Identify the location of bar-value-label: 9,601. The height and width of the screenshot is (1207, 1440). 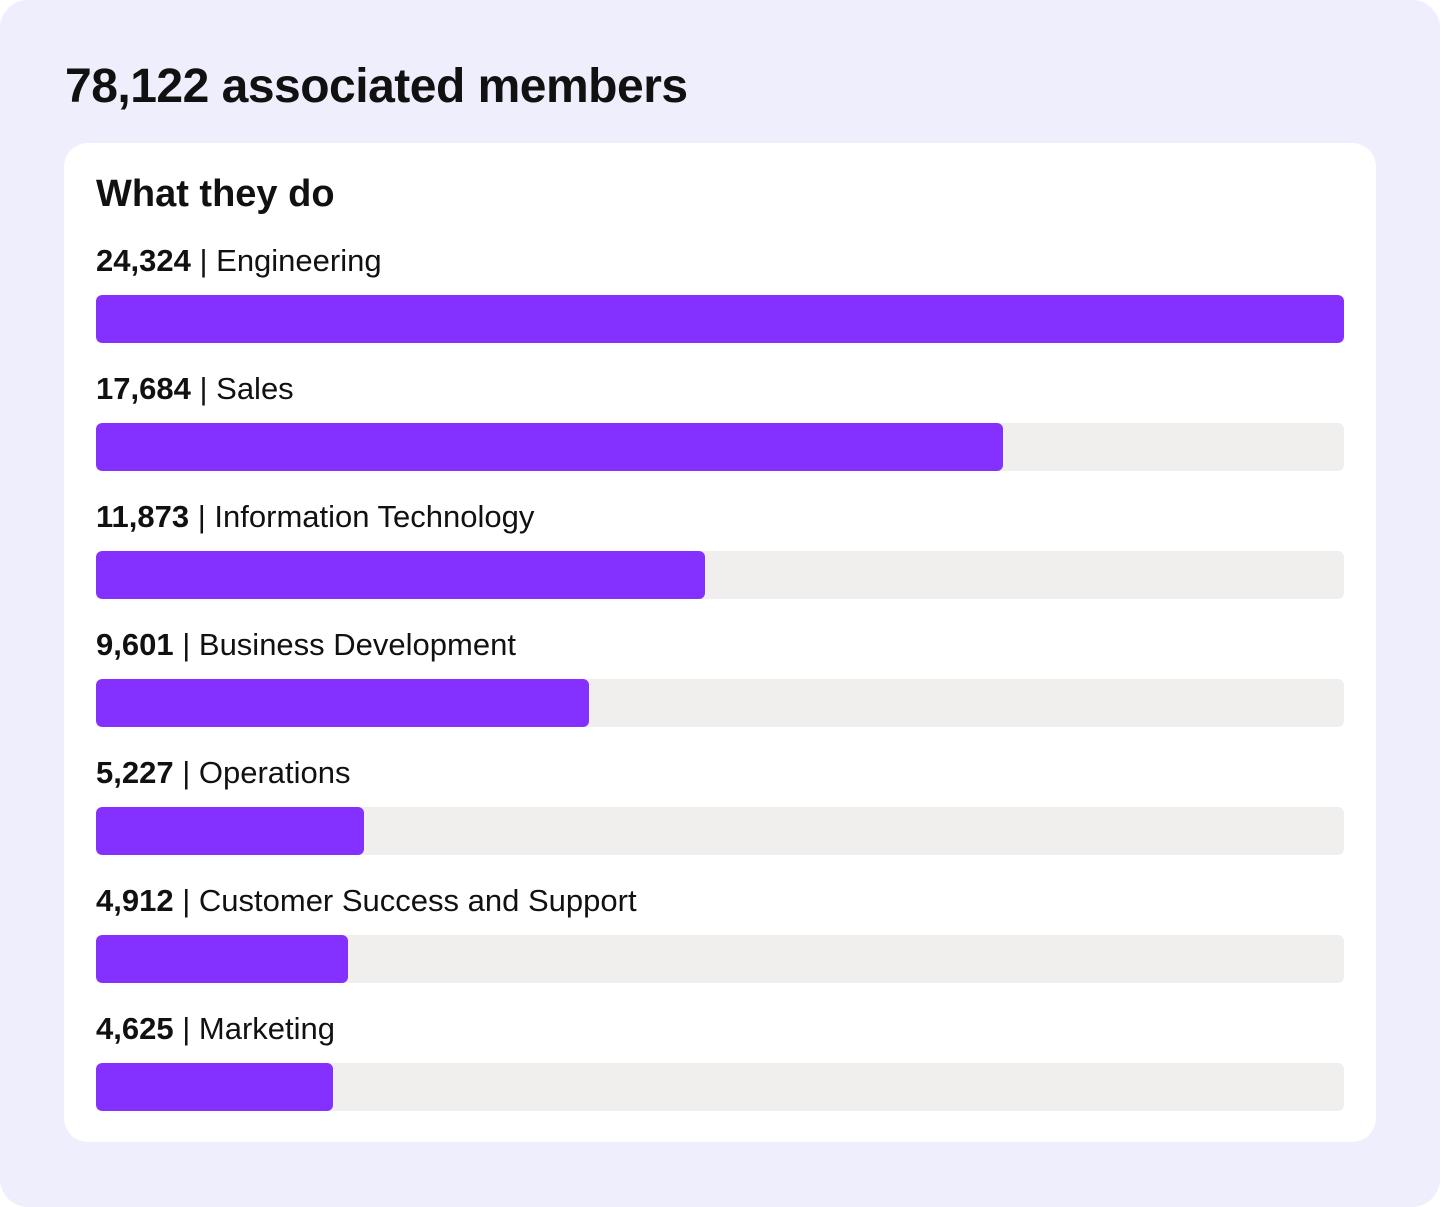
(135, 644).